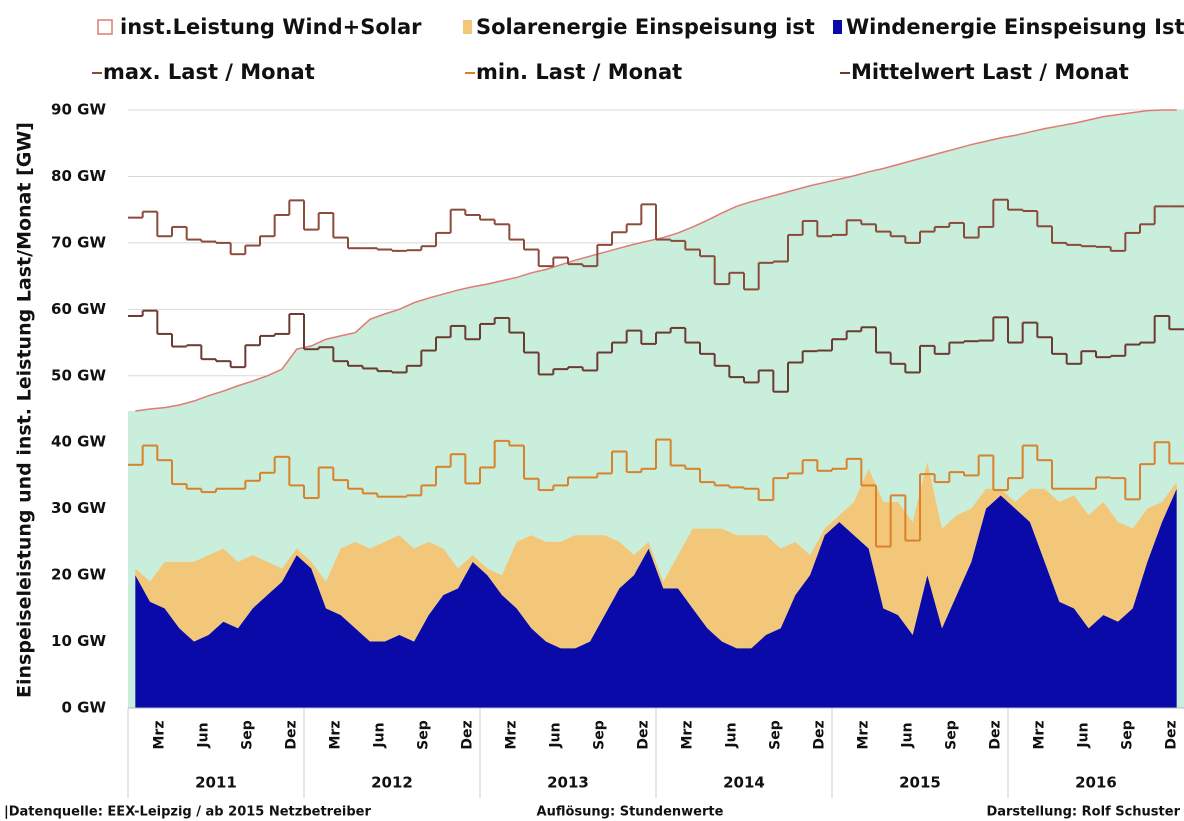  Describe the element at coordinates (392, 783) in the screenshot. I see `year-label: 2012` at that location.